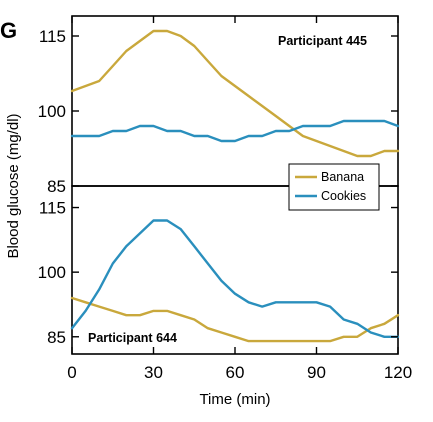 The image size is (433, 422). What do you see at coordinates (8, 30) in the screenshot?
I see `panel-letter: G` at bounding box center [8, 30].